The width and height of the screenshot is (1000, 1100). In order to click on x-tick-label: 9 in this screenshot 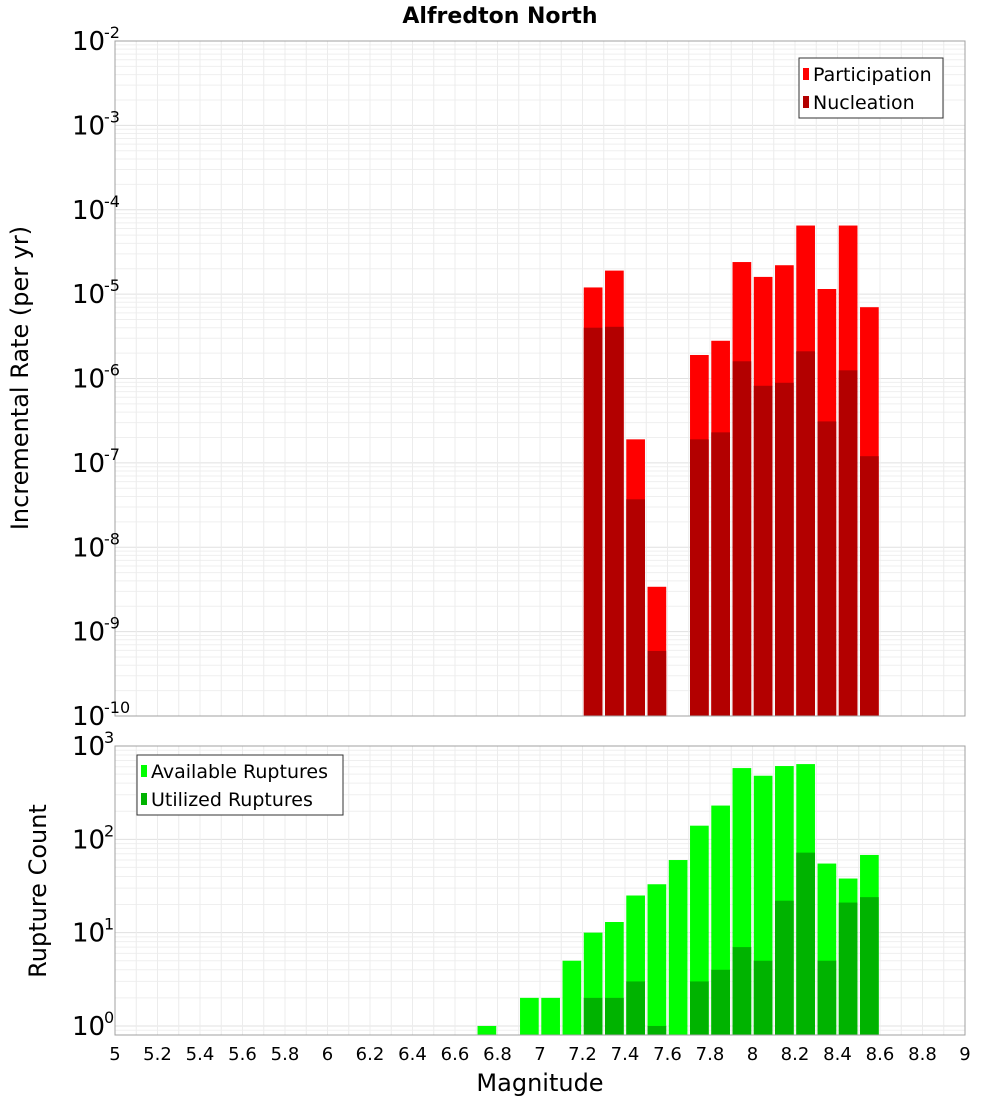, I will do `click(964, 1054)`.